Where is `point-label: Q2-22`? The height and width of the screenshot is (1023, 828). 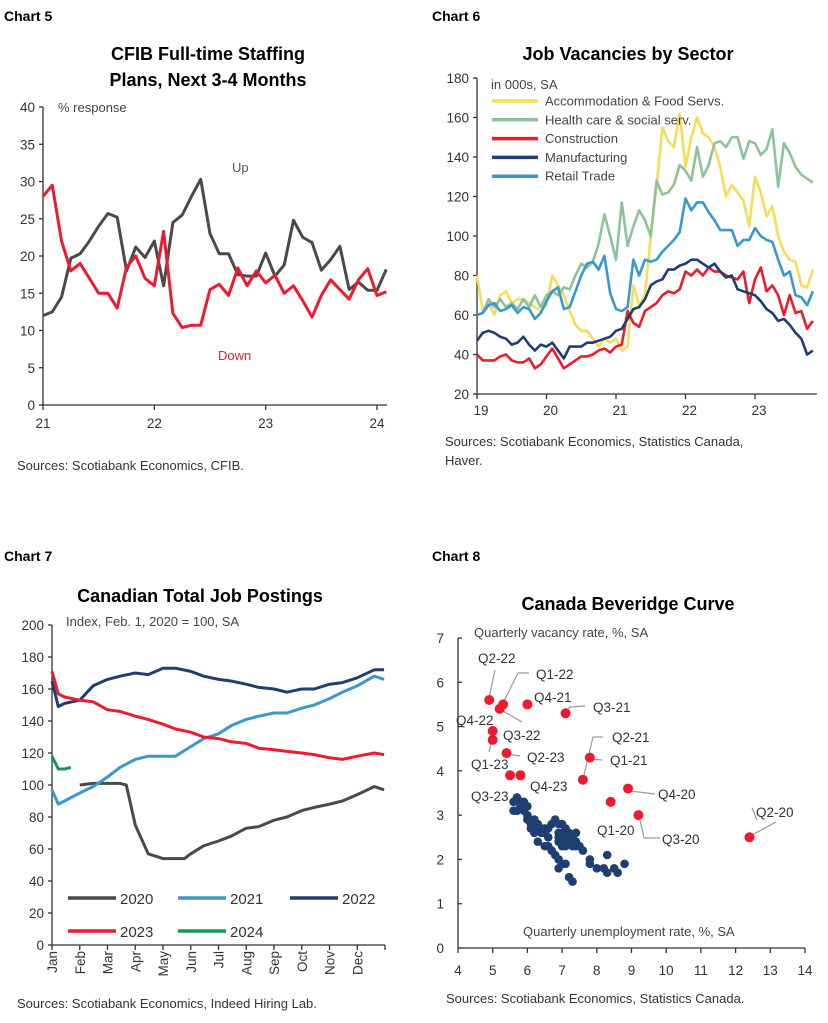
point-label: Q2-22 is located at coordinates (497, 658).